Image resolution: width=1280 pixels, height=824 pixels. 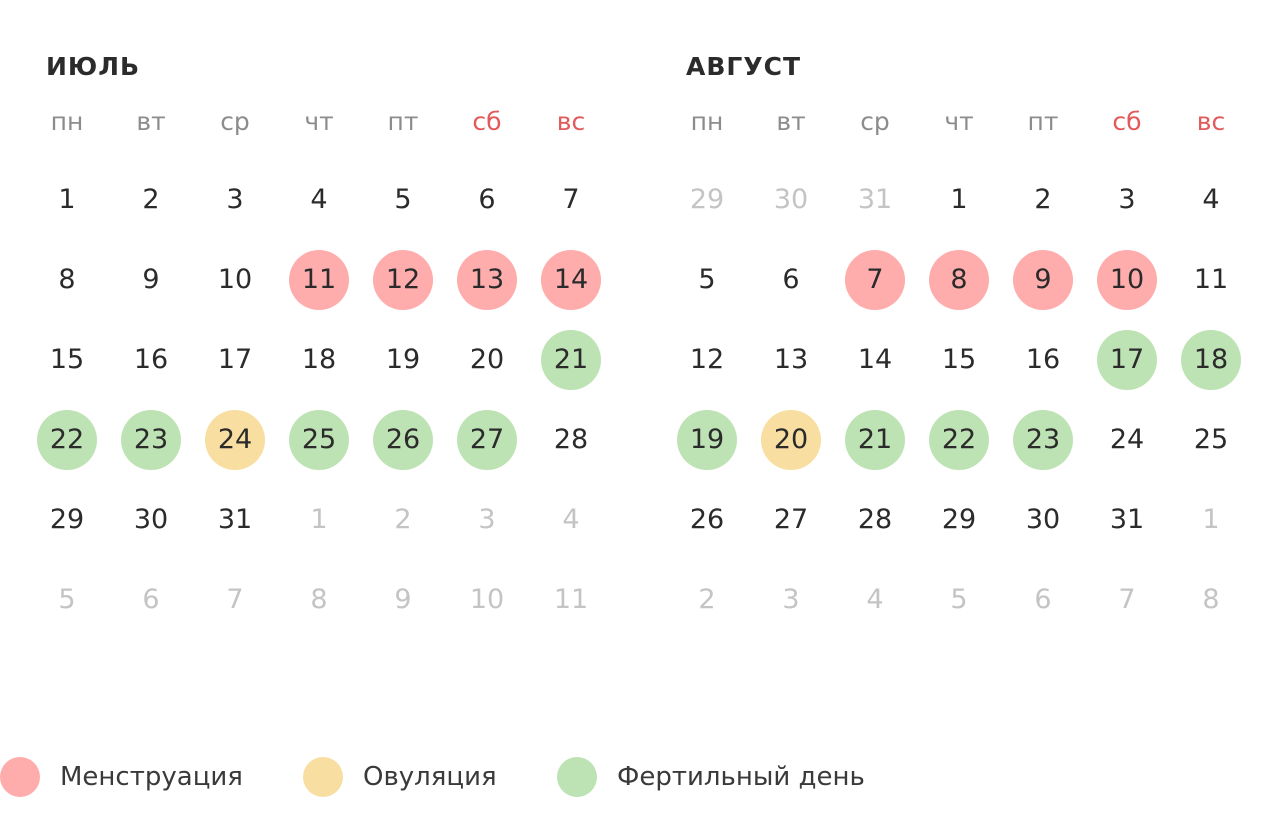 I want to click on day-cell-other-month: 30, so click(x=791, y=200).